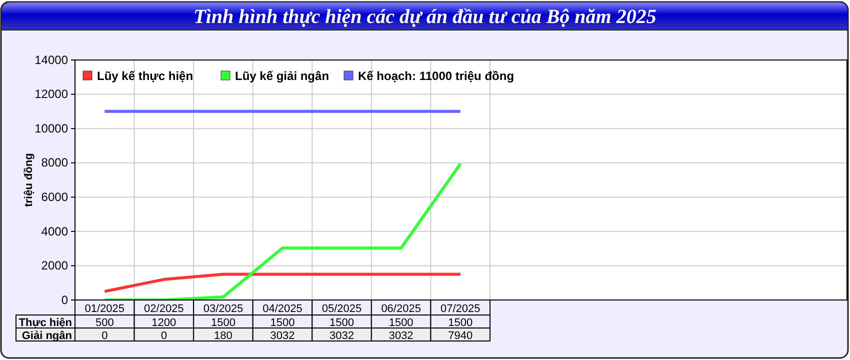 This screenshot has height=360, width=850. I want to click on text: Giải ngân, so click(47, 336).